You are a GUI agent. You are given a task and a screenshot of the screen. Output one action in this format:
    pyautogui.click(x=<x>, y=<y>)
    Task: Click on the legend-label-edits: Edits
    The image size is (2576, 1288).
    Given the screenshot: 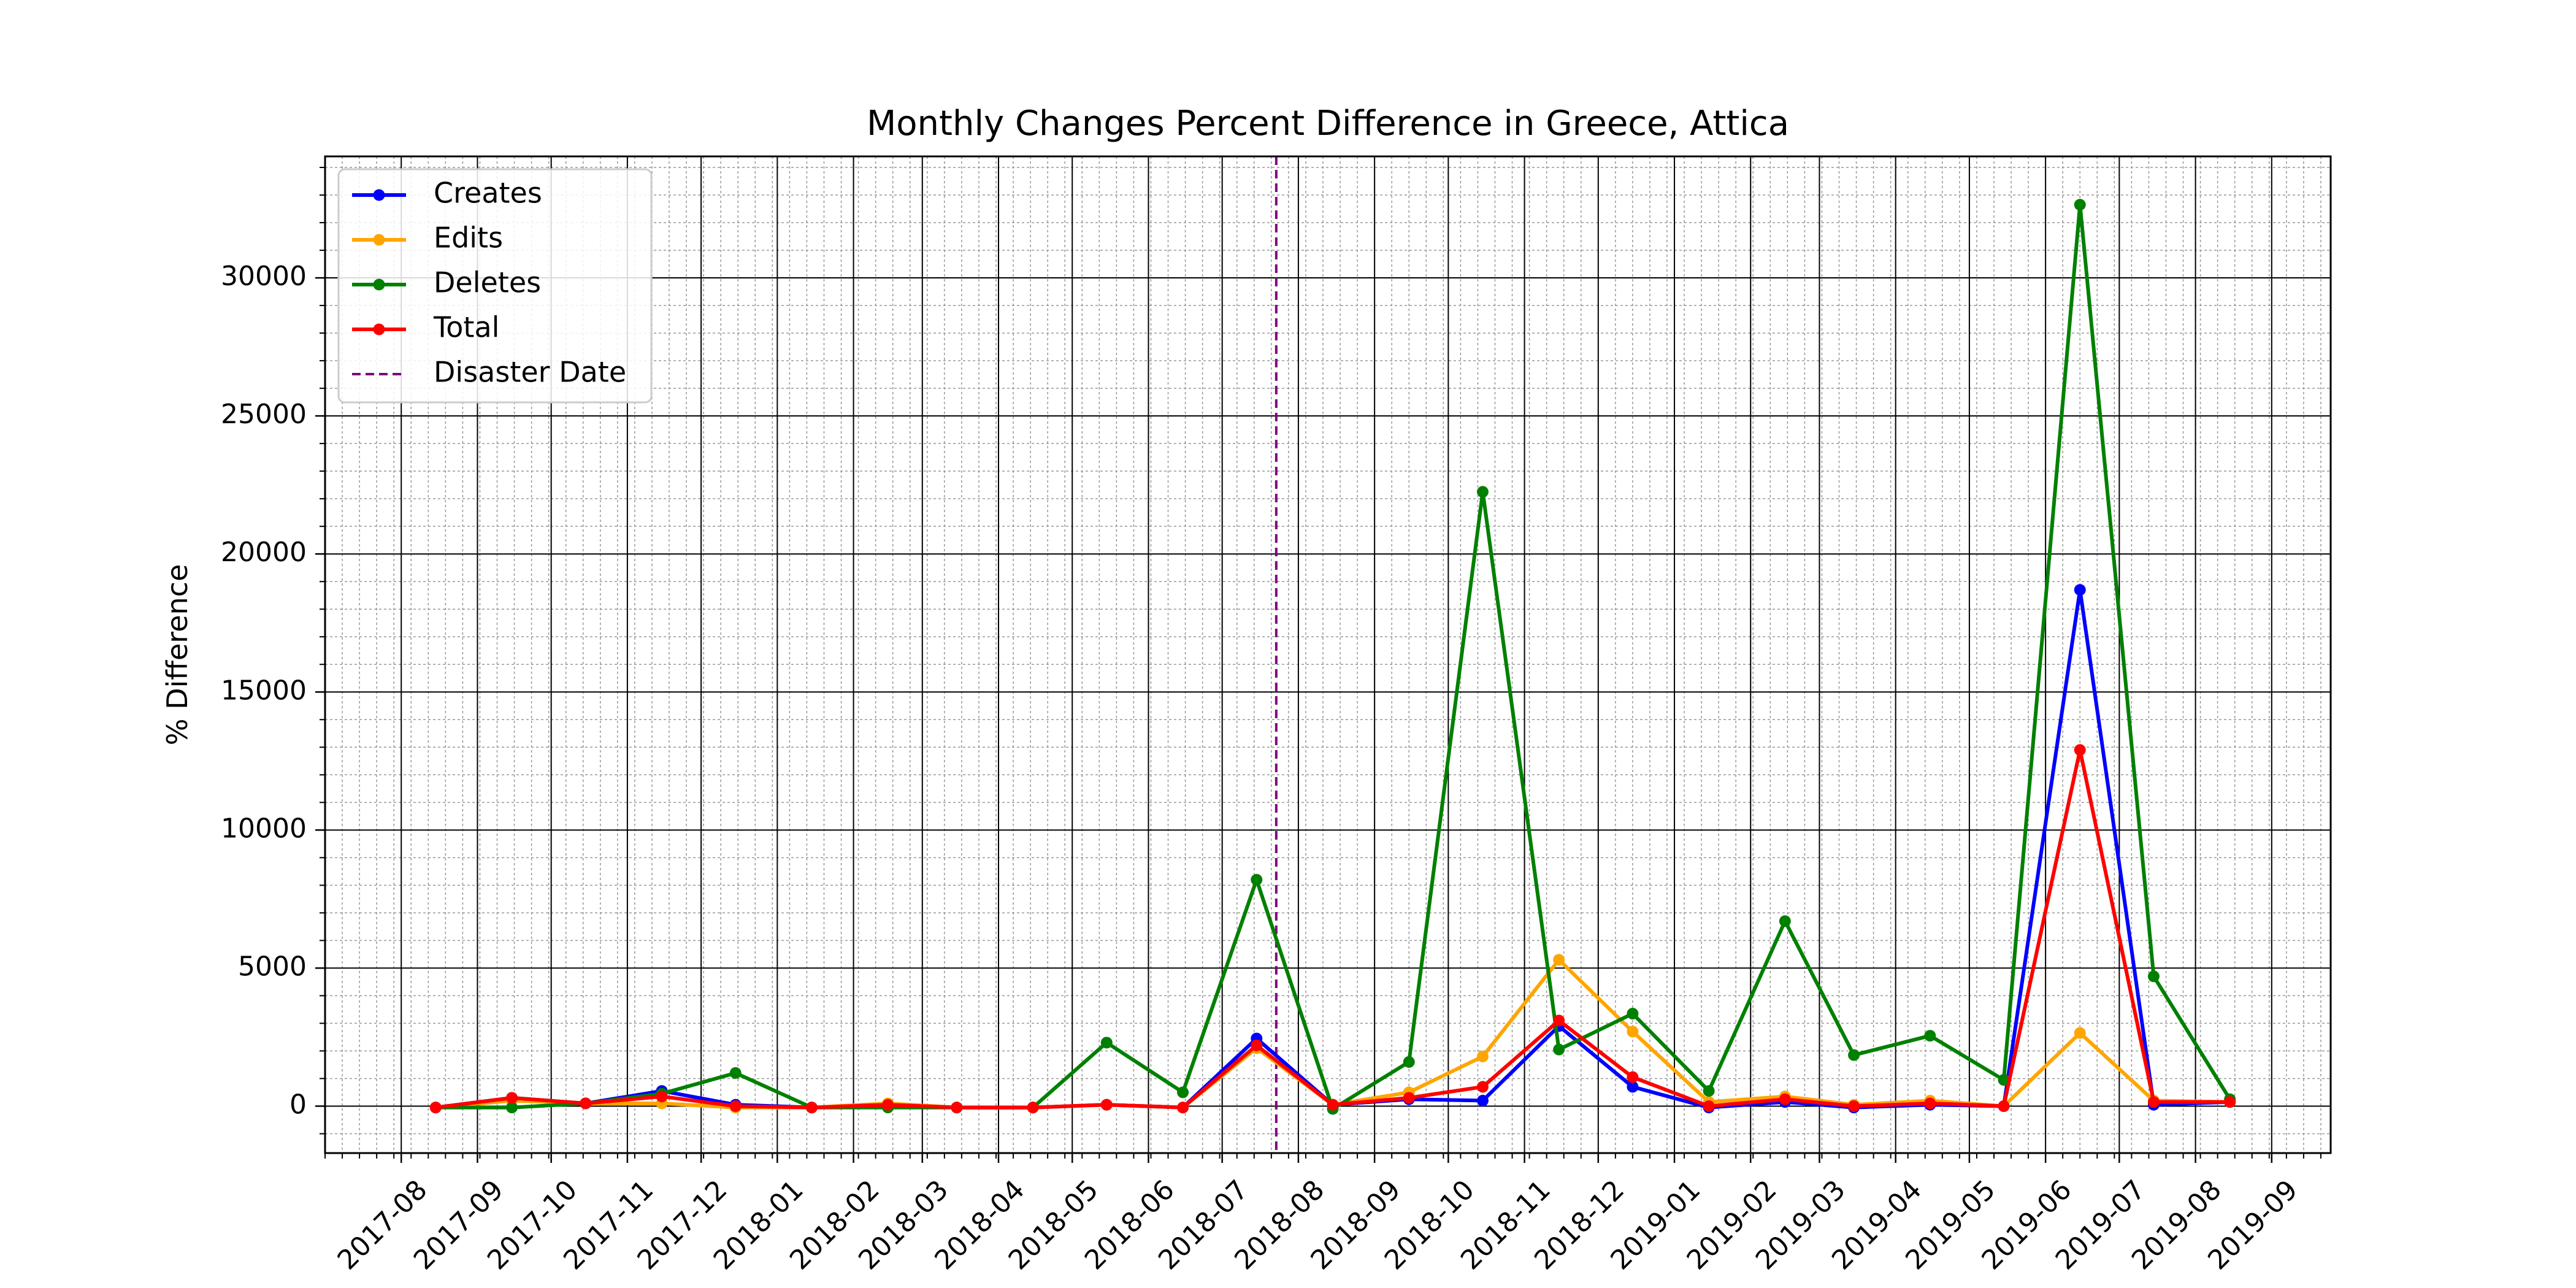 What is the action you would take?
    pyautogui.click(x=468, y=238)
    